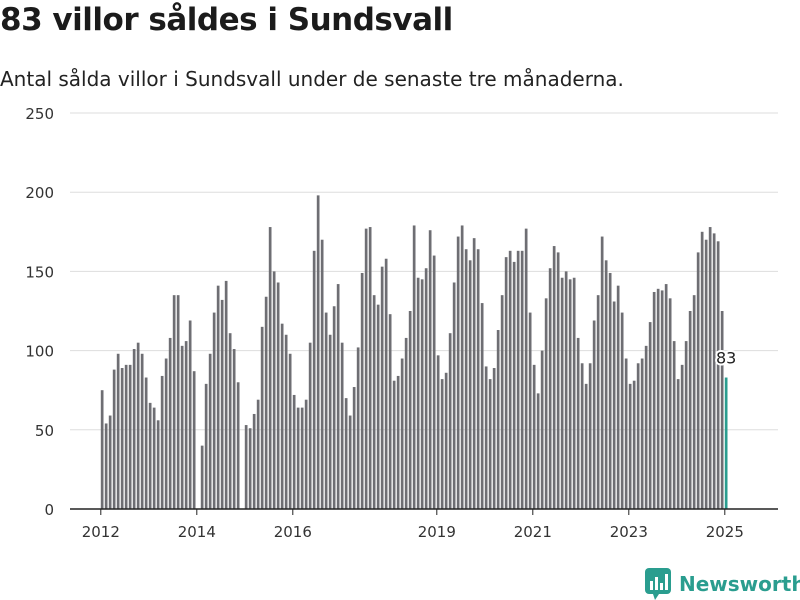 Image resolution: width=800 pixels, height=600 pixels. What do you see at coordinates (39, 312) in the screenshot?
I see `y-axis-ticks: 0 50 100 150 200 250` at bounding box center [39, 312].